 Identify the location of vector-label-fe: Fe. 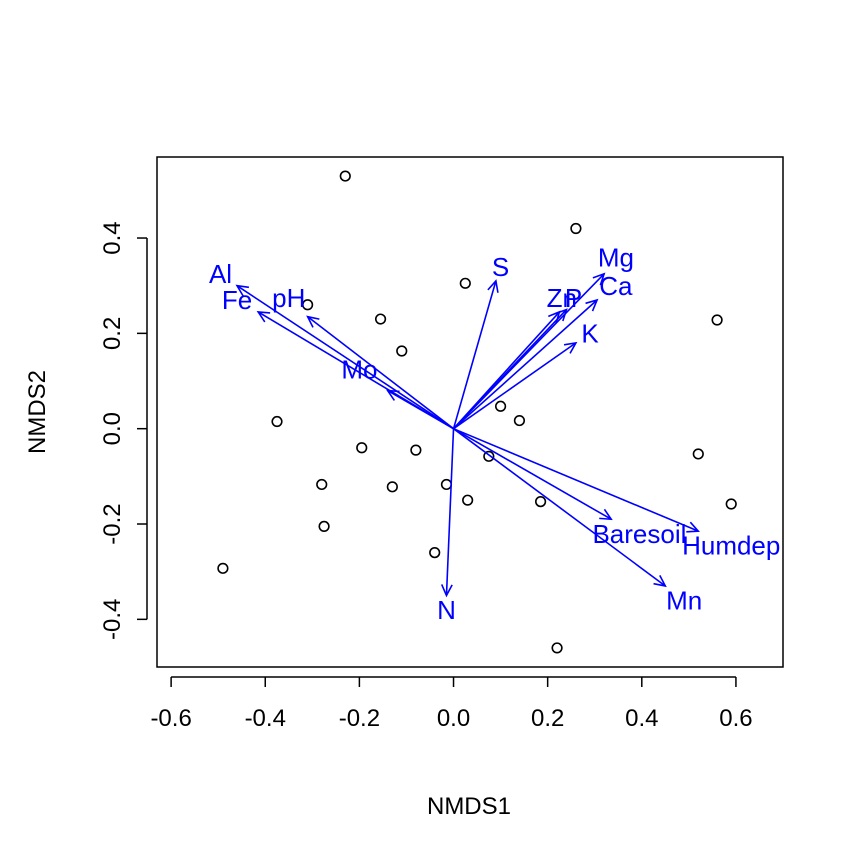
(237, 300).